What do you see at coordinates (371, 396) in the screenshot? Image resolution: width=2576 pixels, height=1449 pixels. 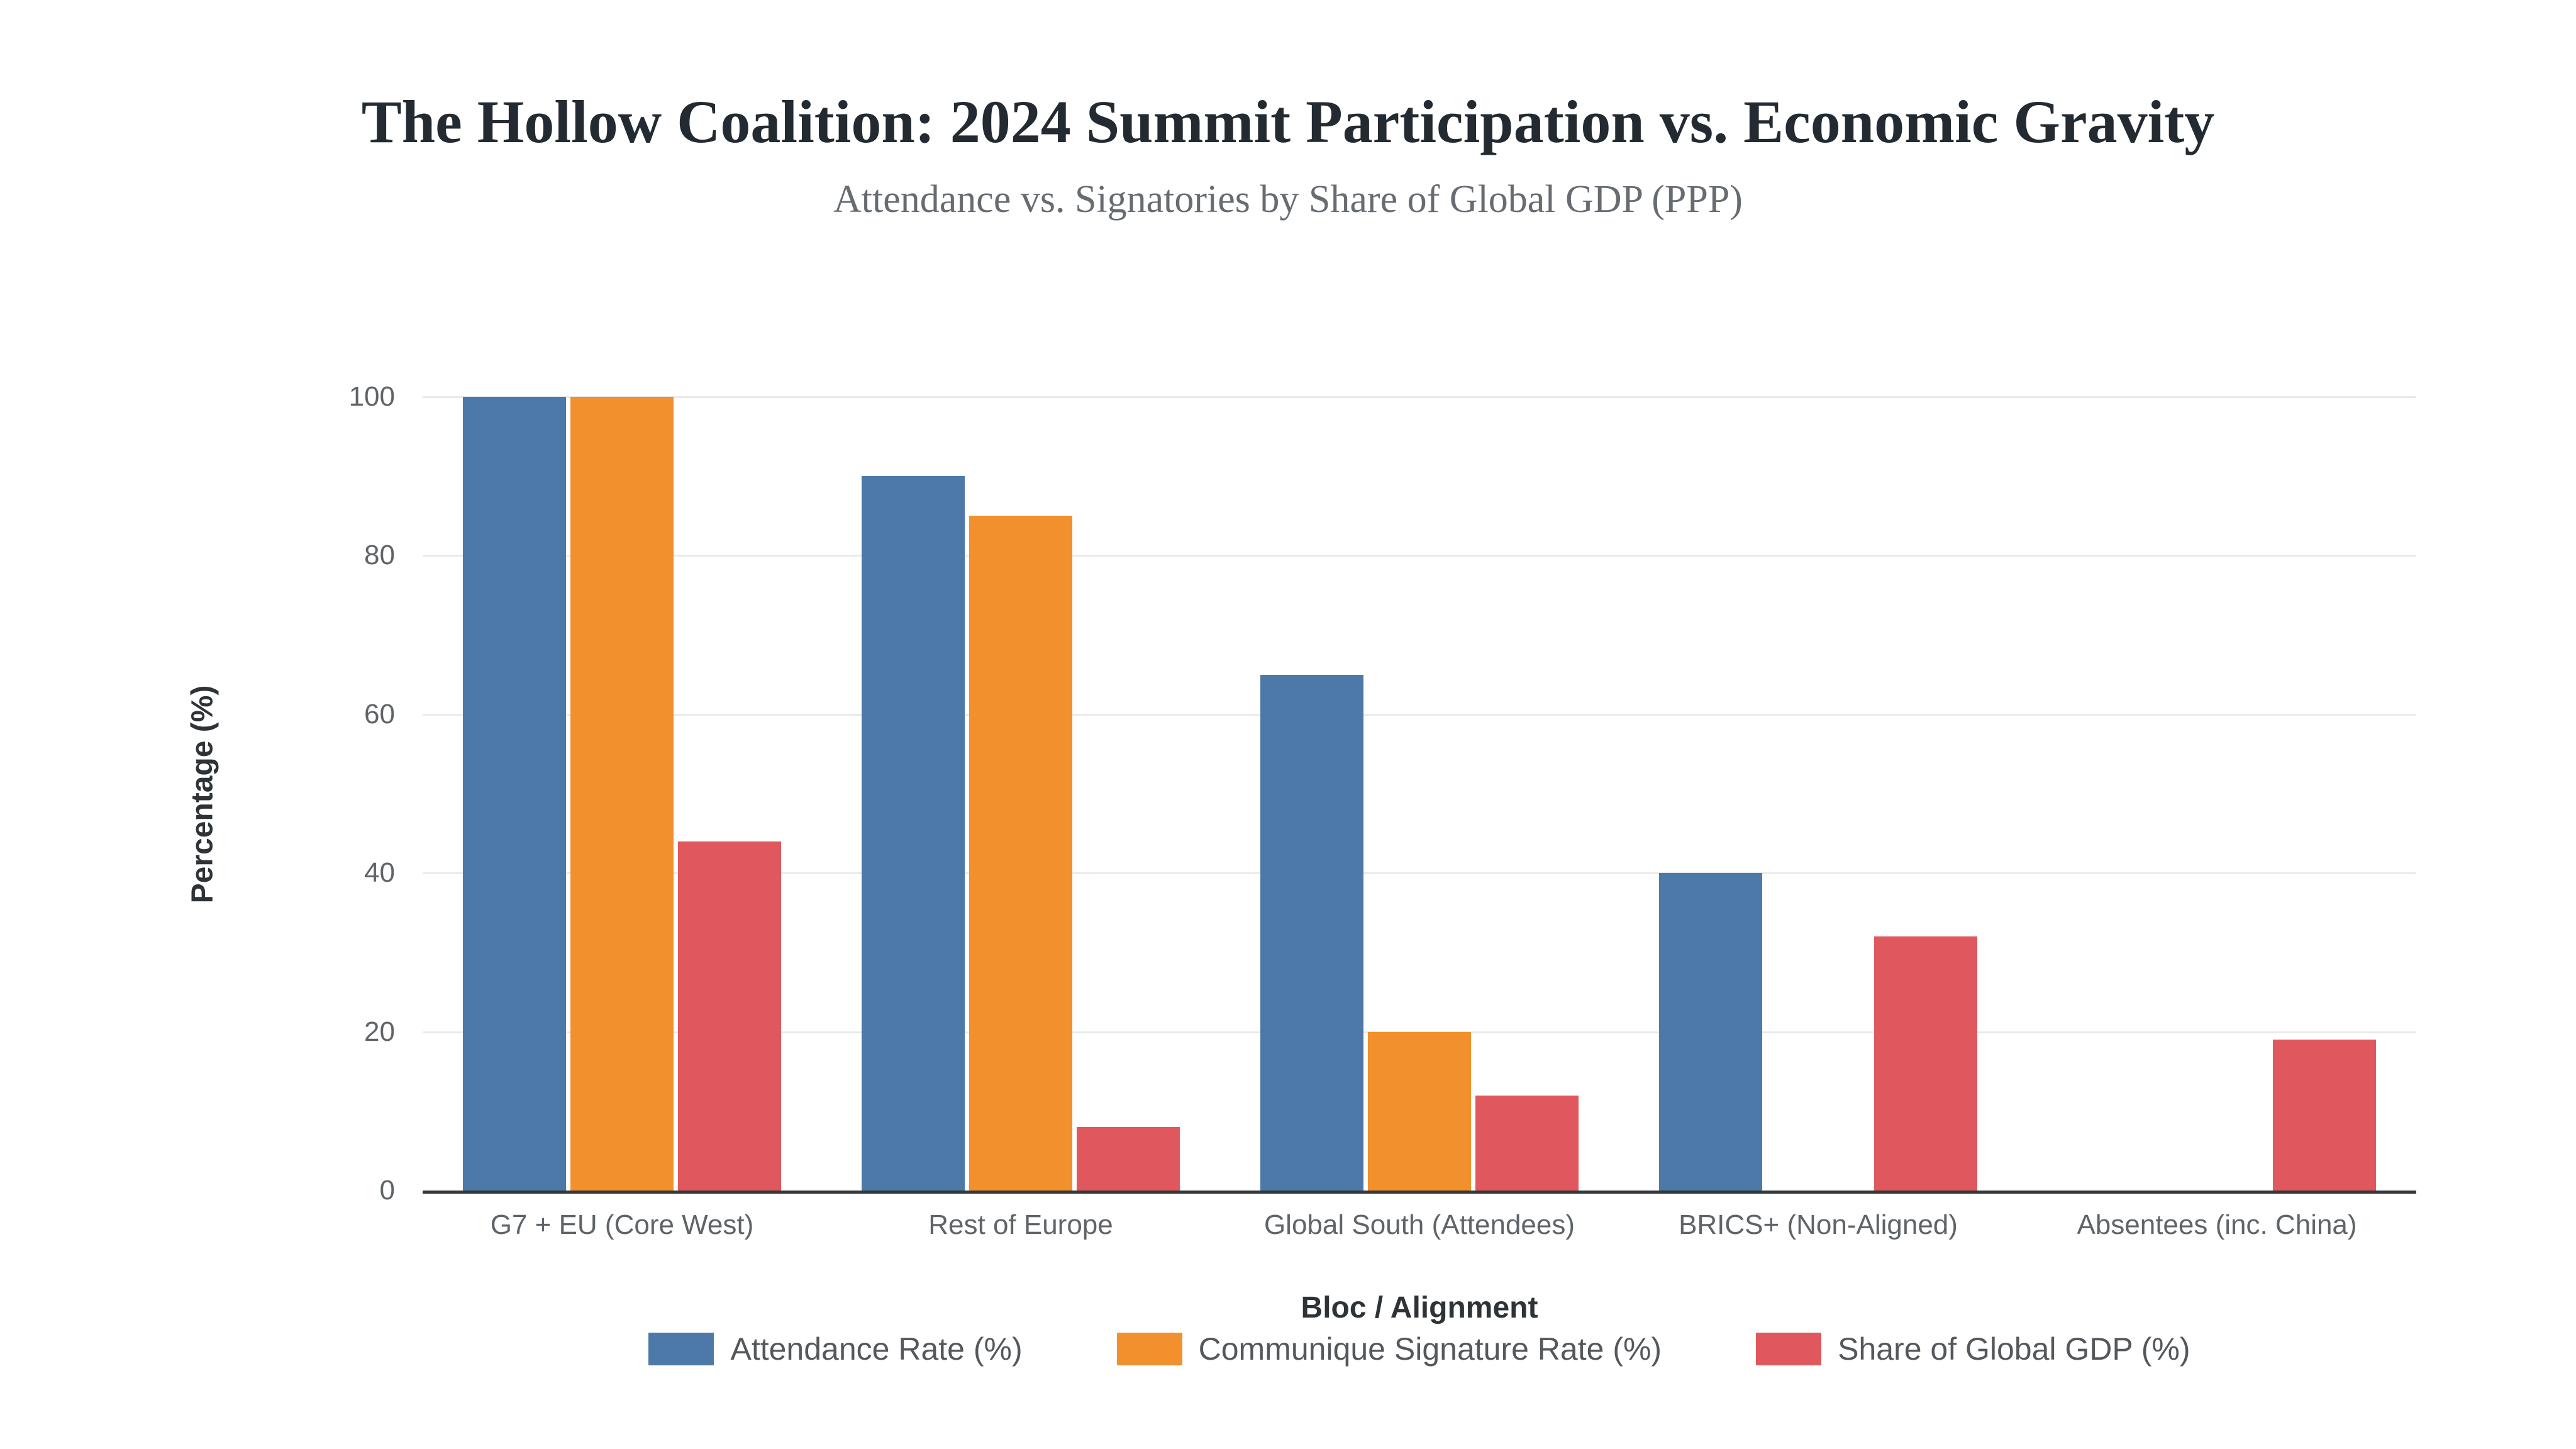 I see `y-tick-100: 100` at bounding box center [371, 396].